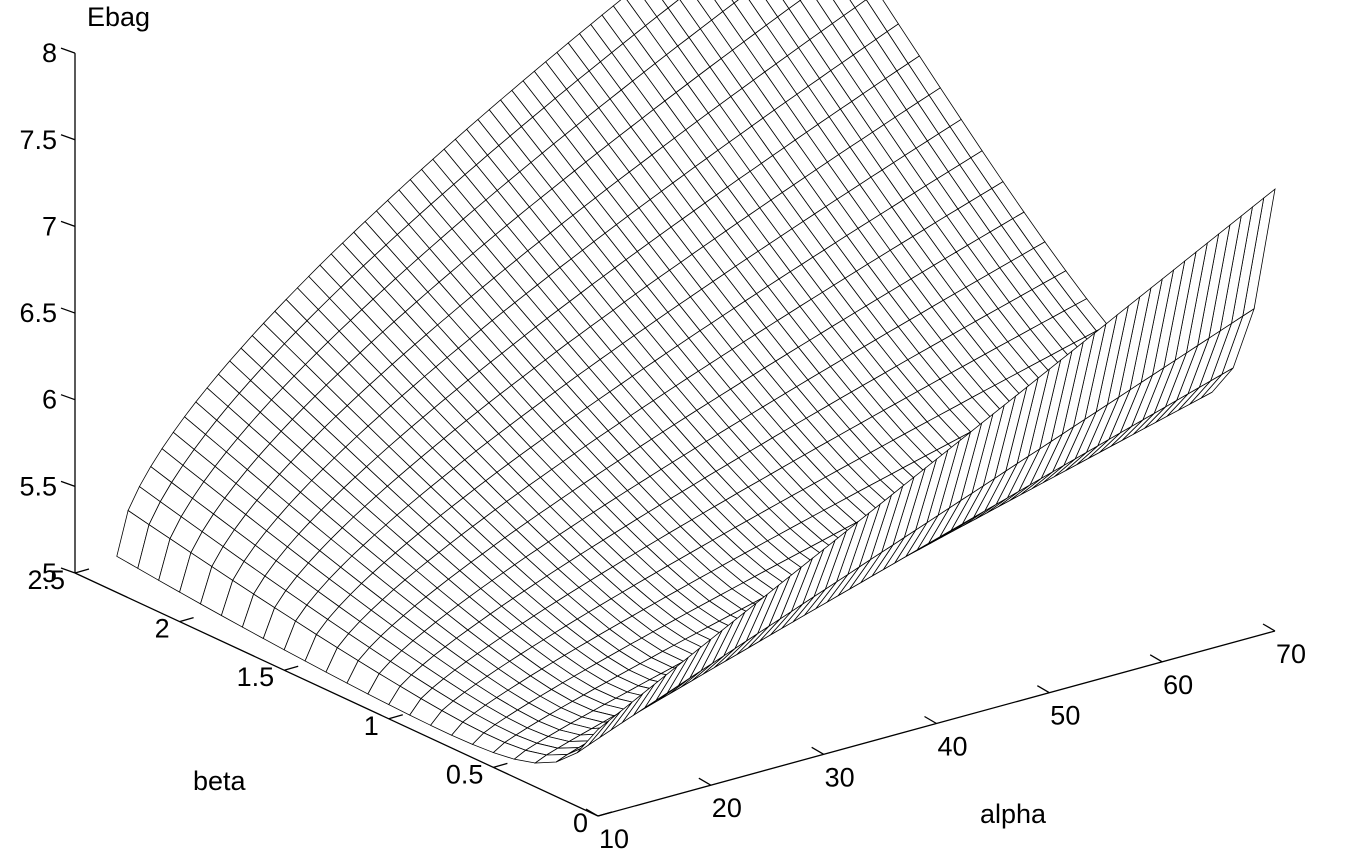  I want to click on y-axis-title: beta, so click(220, 781).